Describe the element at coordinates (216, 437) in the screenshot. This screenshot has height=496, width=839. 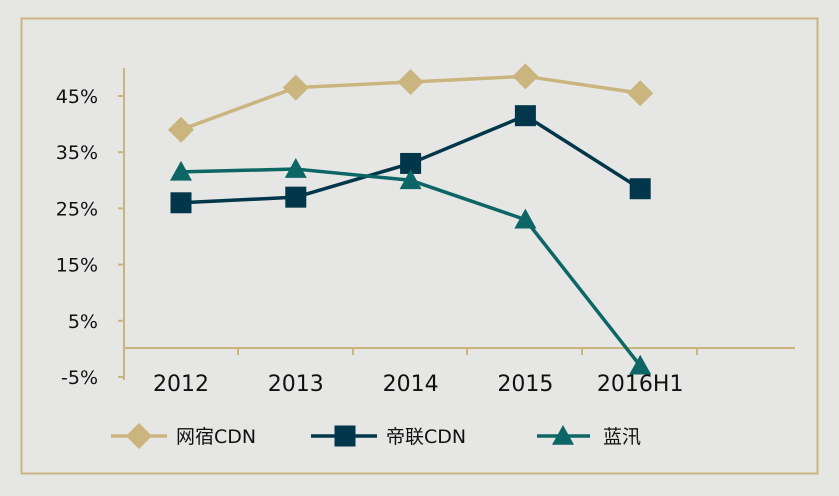
I see `legend-label: 网宿CDN` at that location.